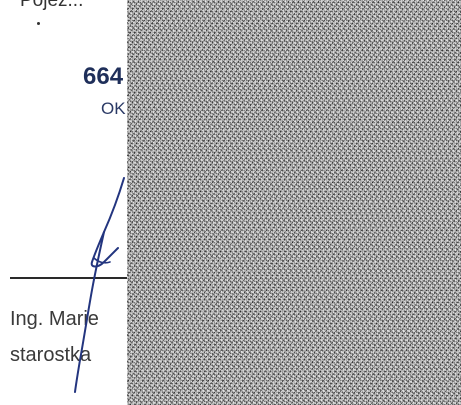  What do you see at coordinates (51, 355) in the screenshot?
I see `signatory-title-fragment: starostka` at bounding box center [51, 355].